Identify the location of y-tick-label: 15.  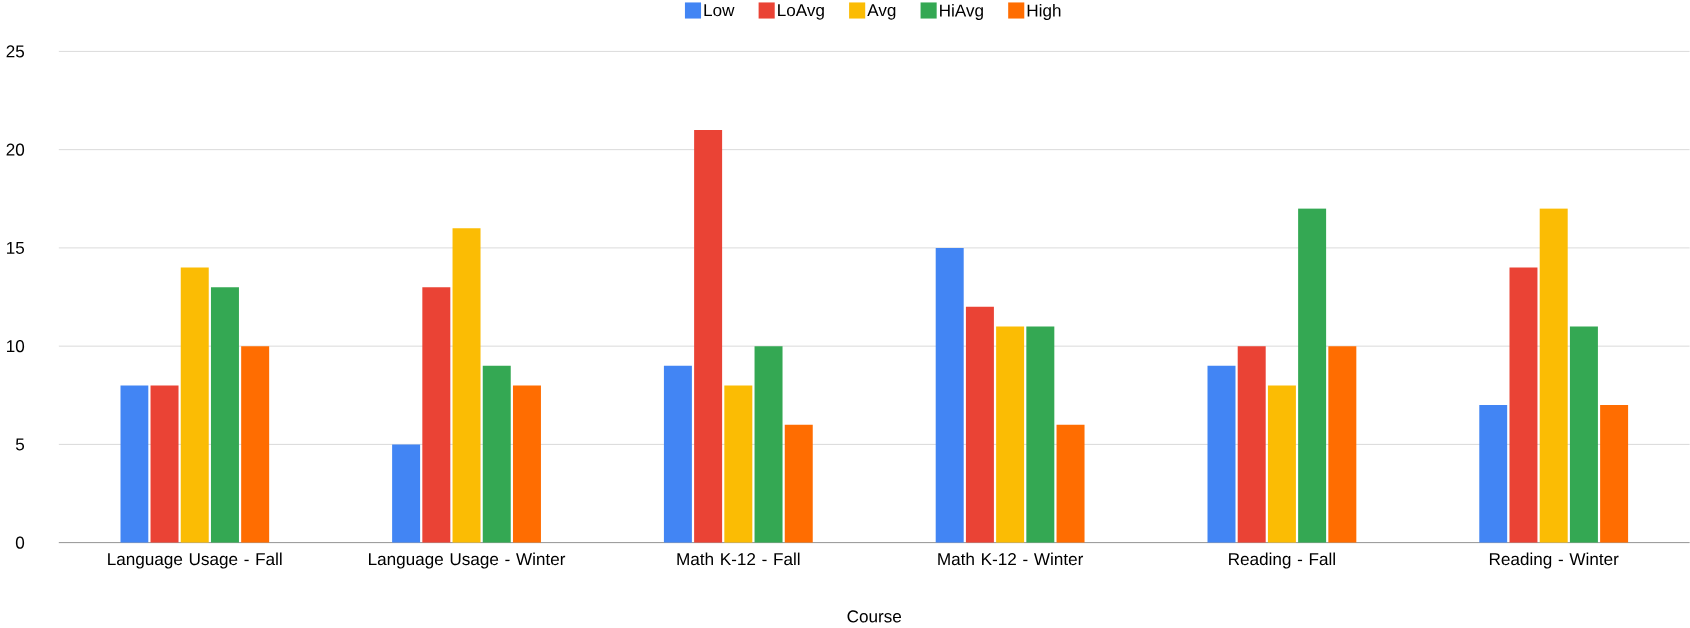
(16, 247).